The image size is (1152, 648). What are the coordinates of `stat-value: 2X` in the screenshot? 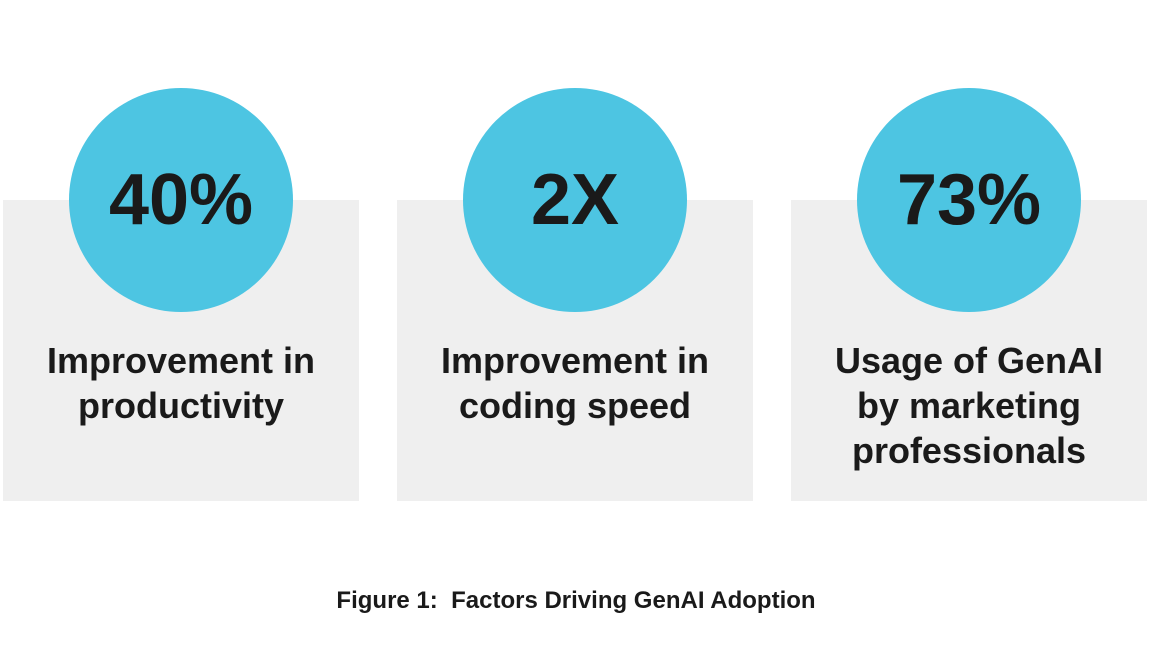 It's located at (575, 200).